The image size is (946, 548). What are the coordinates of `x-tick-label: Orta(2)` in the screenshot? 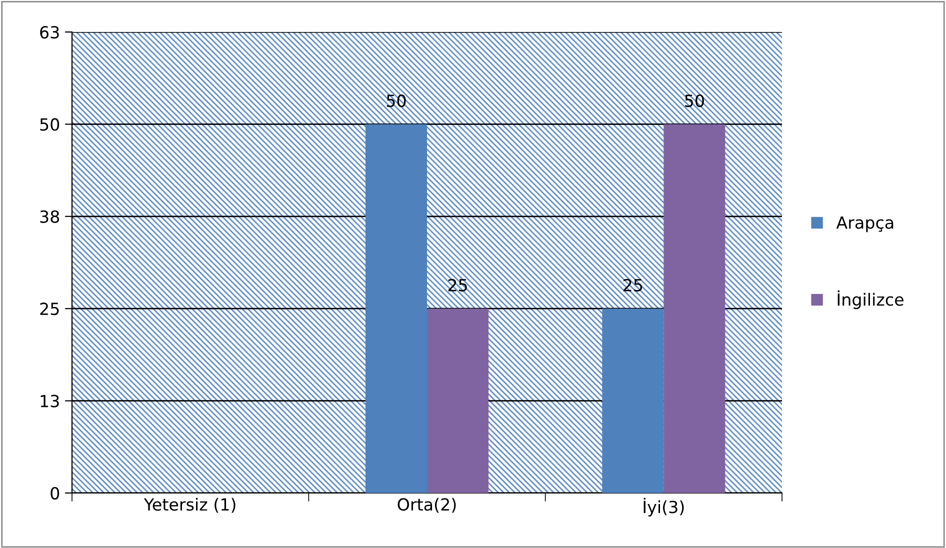 It's located at (427, 505).